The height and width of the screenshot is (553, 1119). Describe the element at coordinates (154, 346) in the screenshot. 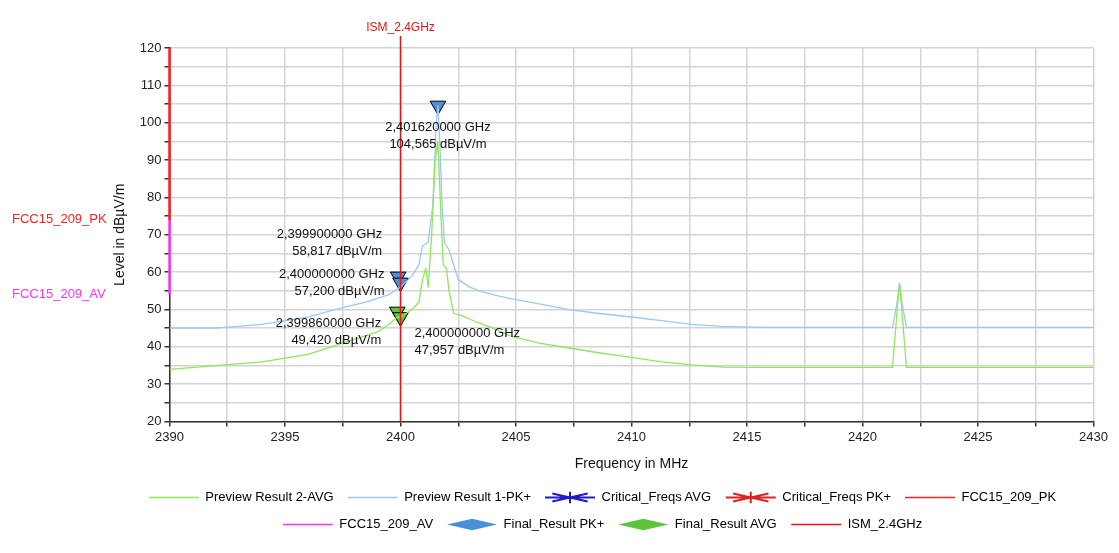

I see `y-tick-label: 40` at that location.